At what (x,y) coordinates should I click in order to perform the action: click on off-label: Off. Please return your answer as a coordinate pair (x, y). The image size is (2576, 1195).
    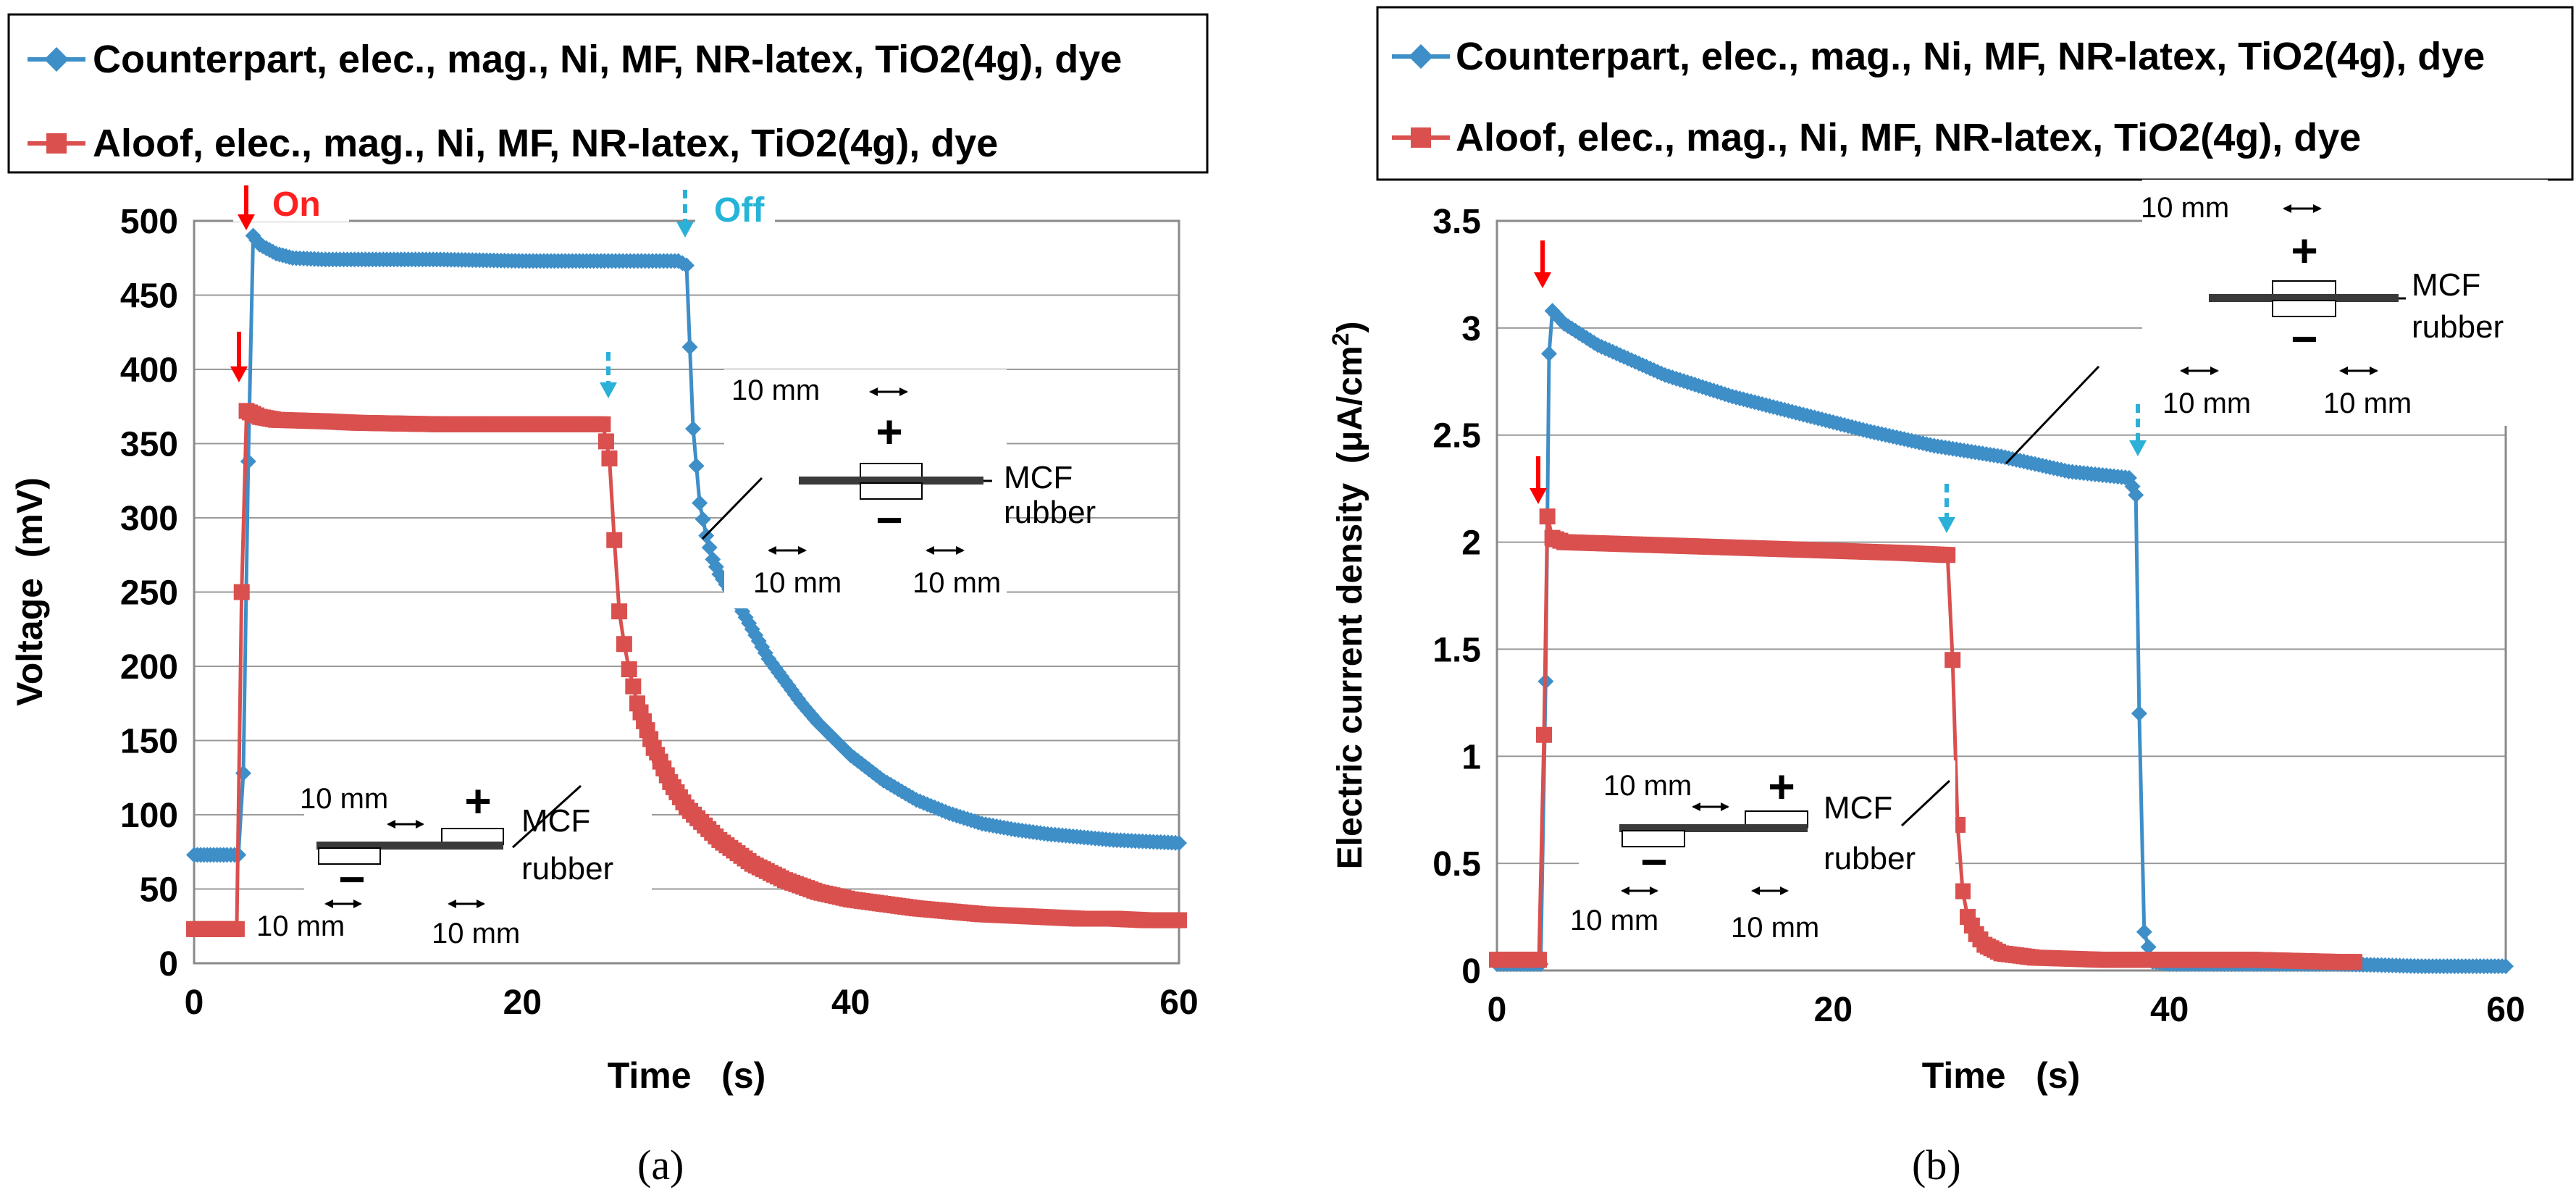
    Looking at the image, I should click on (739, 210).